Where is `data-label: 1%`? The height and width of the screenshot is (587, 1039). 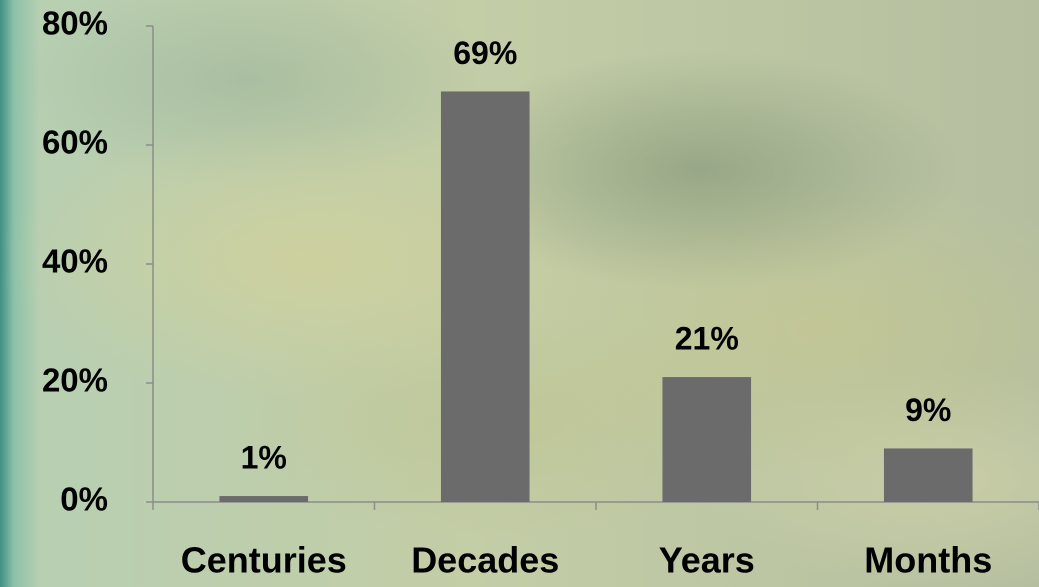
data-label: 1% is located at coordinates (264, 458).